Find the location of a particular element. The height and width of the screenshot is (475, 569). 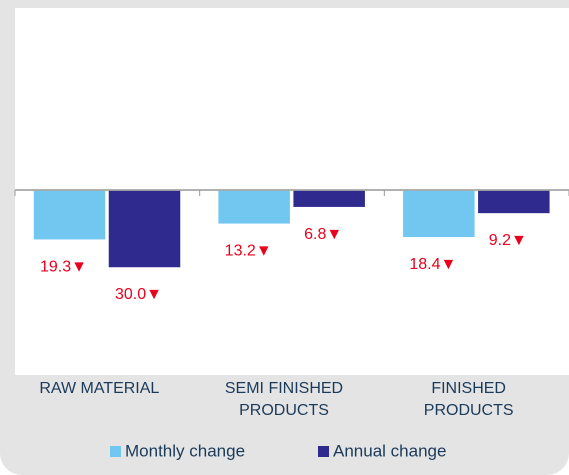

value-label: 19.3▼ is located at coordinates (63, 266).